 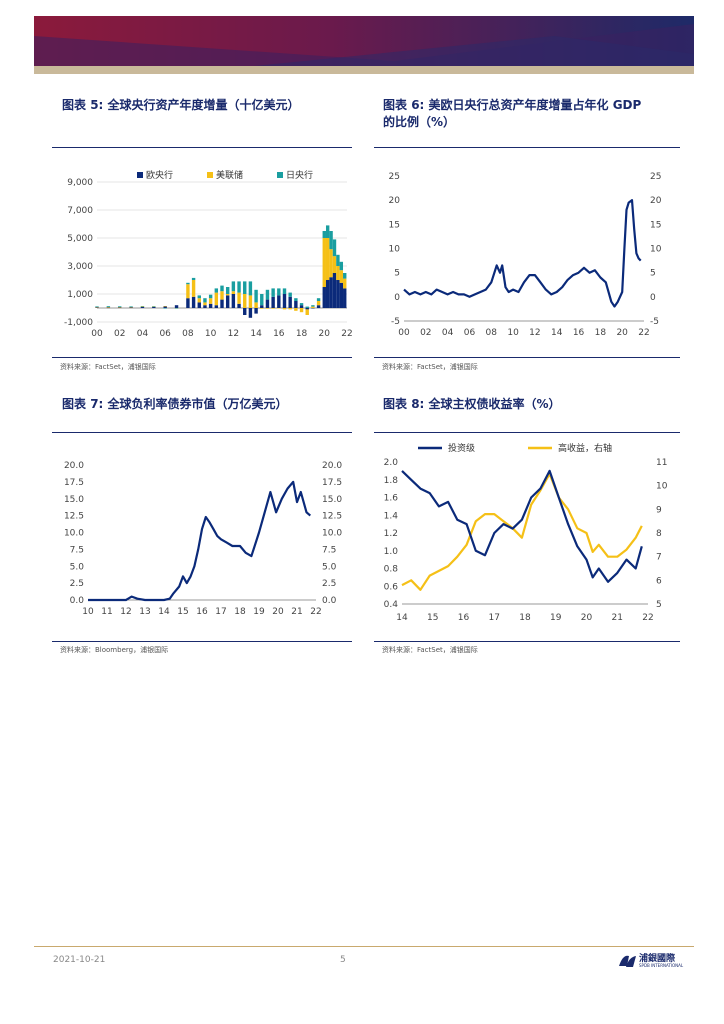 I want to click on y2-tick-label: 5.0, so click(x=329, y=567).